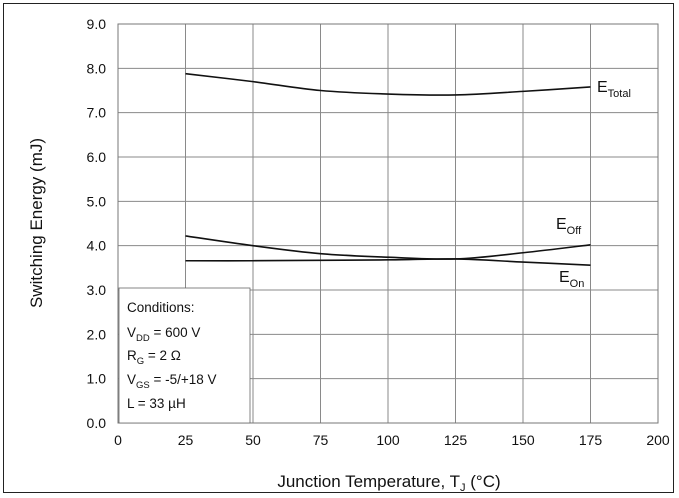 Image resolution: width=679 pixels, height=498 pixels. What do you see at coordinates (36, 223) in the screenshot?
I see `y-axis-title: Switching Energy (mJ)` at bounding box center [36, 223].